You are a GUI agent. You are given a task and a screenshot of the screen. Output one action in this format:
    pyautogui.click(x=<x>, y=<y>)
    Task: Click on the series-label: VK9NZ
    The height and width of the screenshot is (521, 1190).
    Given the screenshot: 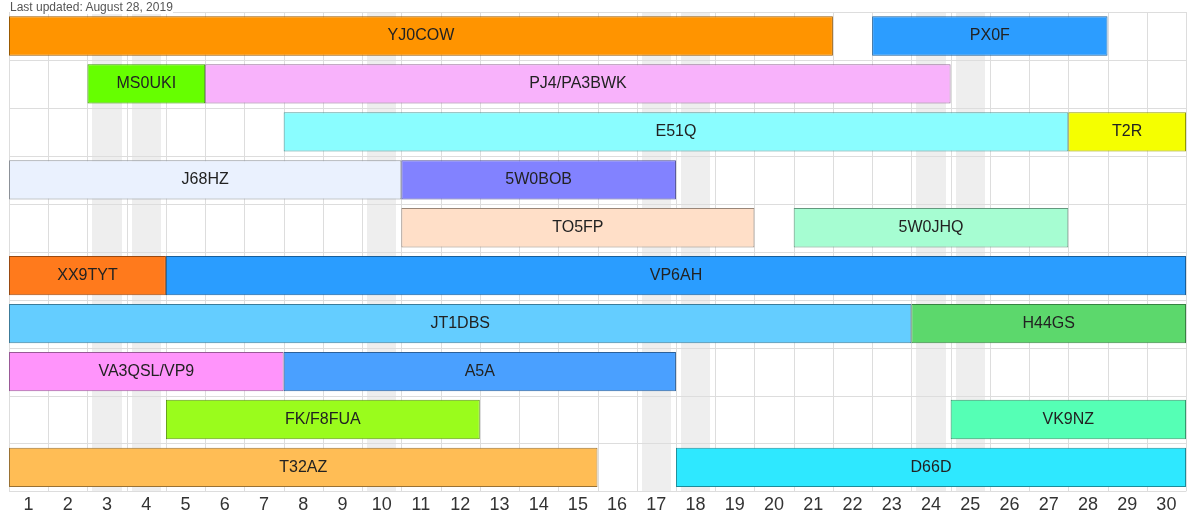 What is the action you would take?
    pyautogui.click(x=1068, y=418)
    